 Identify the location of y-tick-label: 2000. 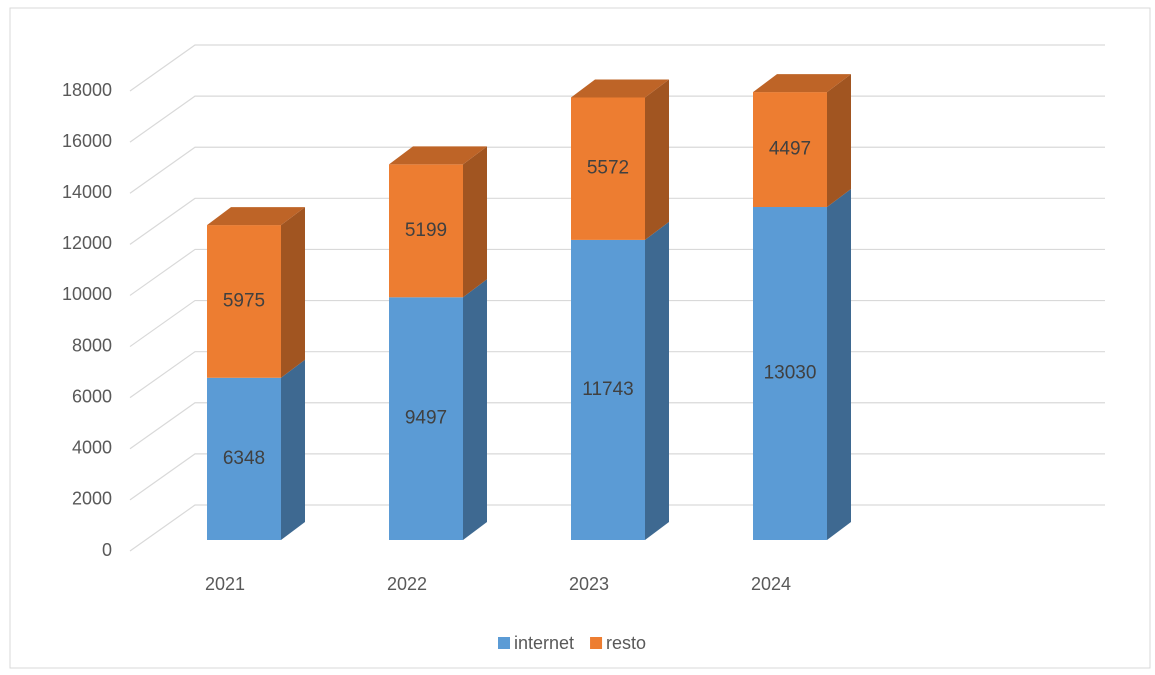
(92, 499).